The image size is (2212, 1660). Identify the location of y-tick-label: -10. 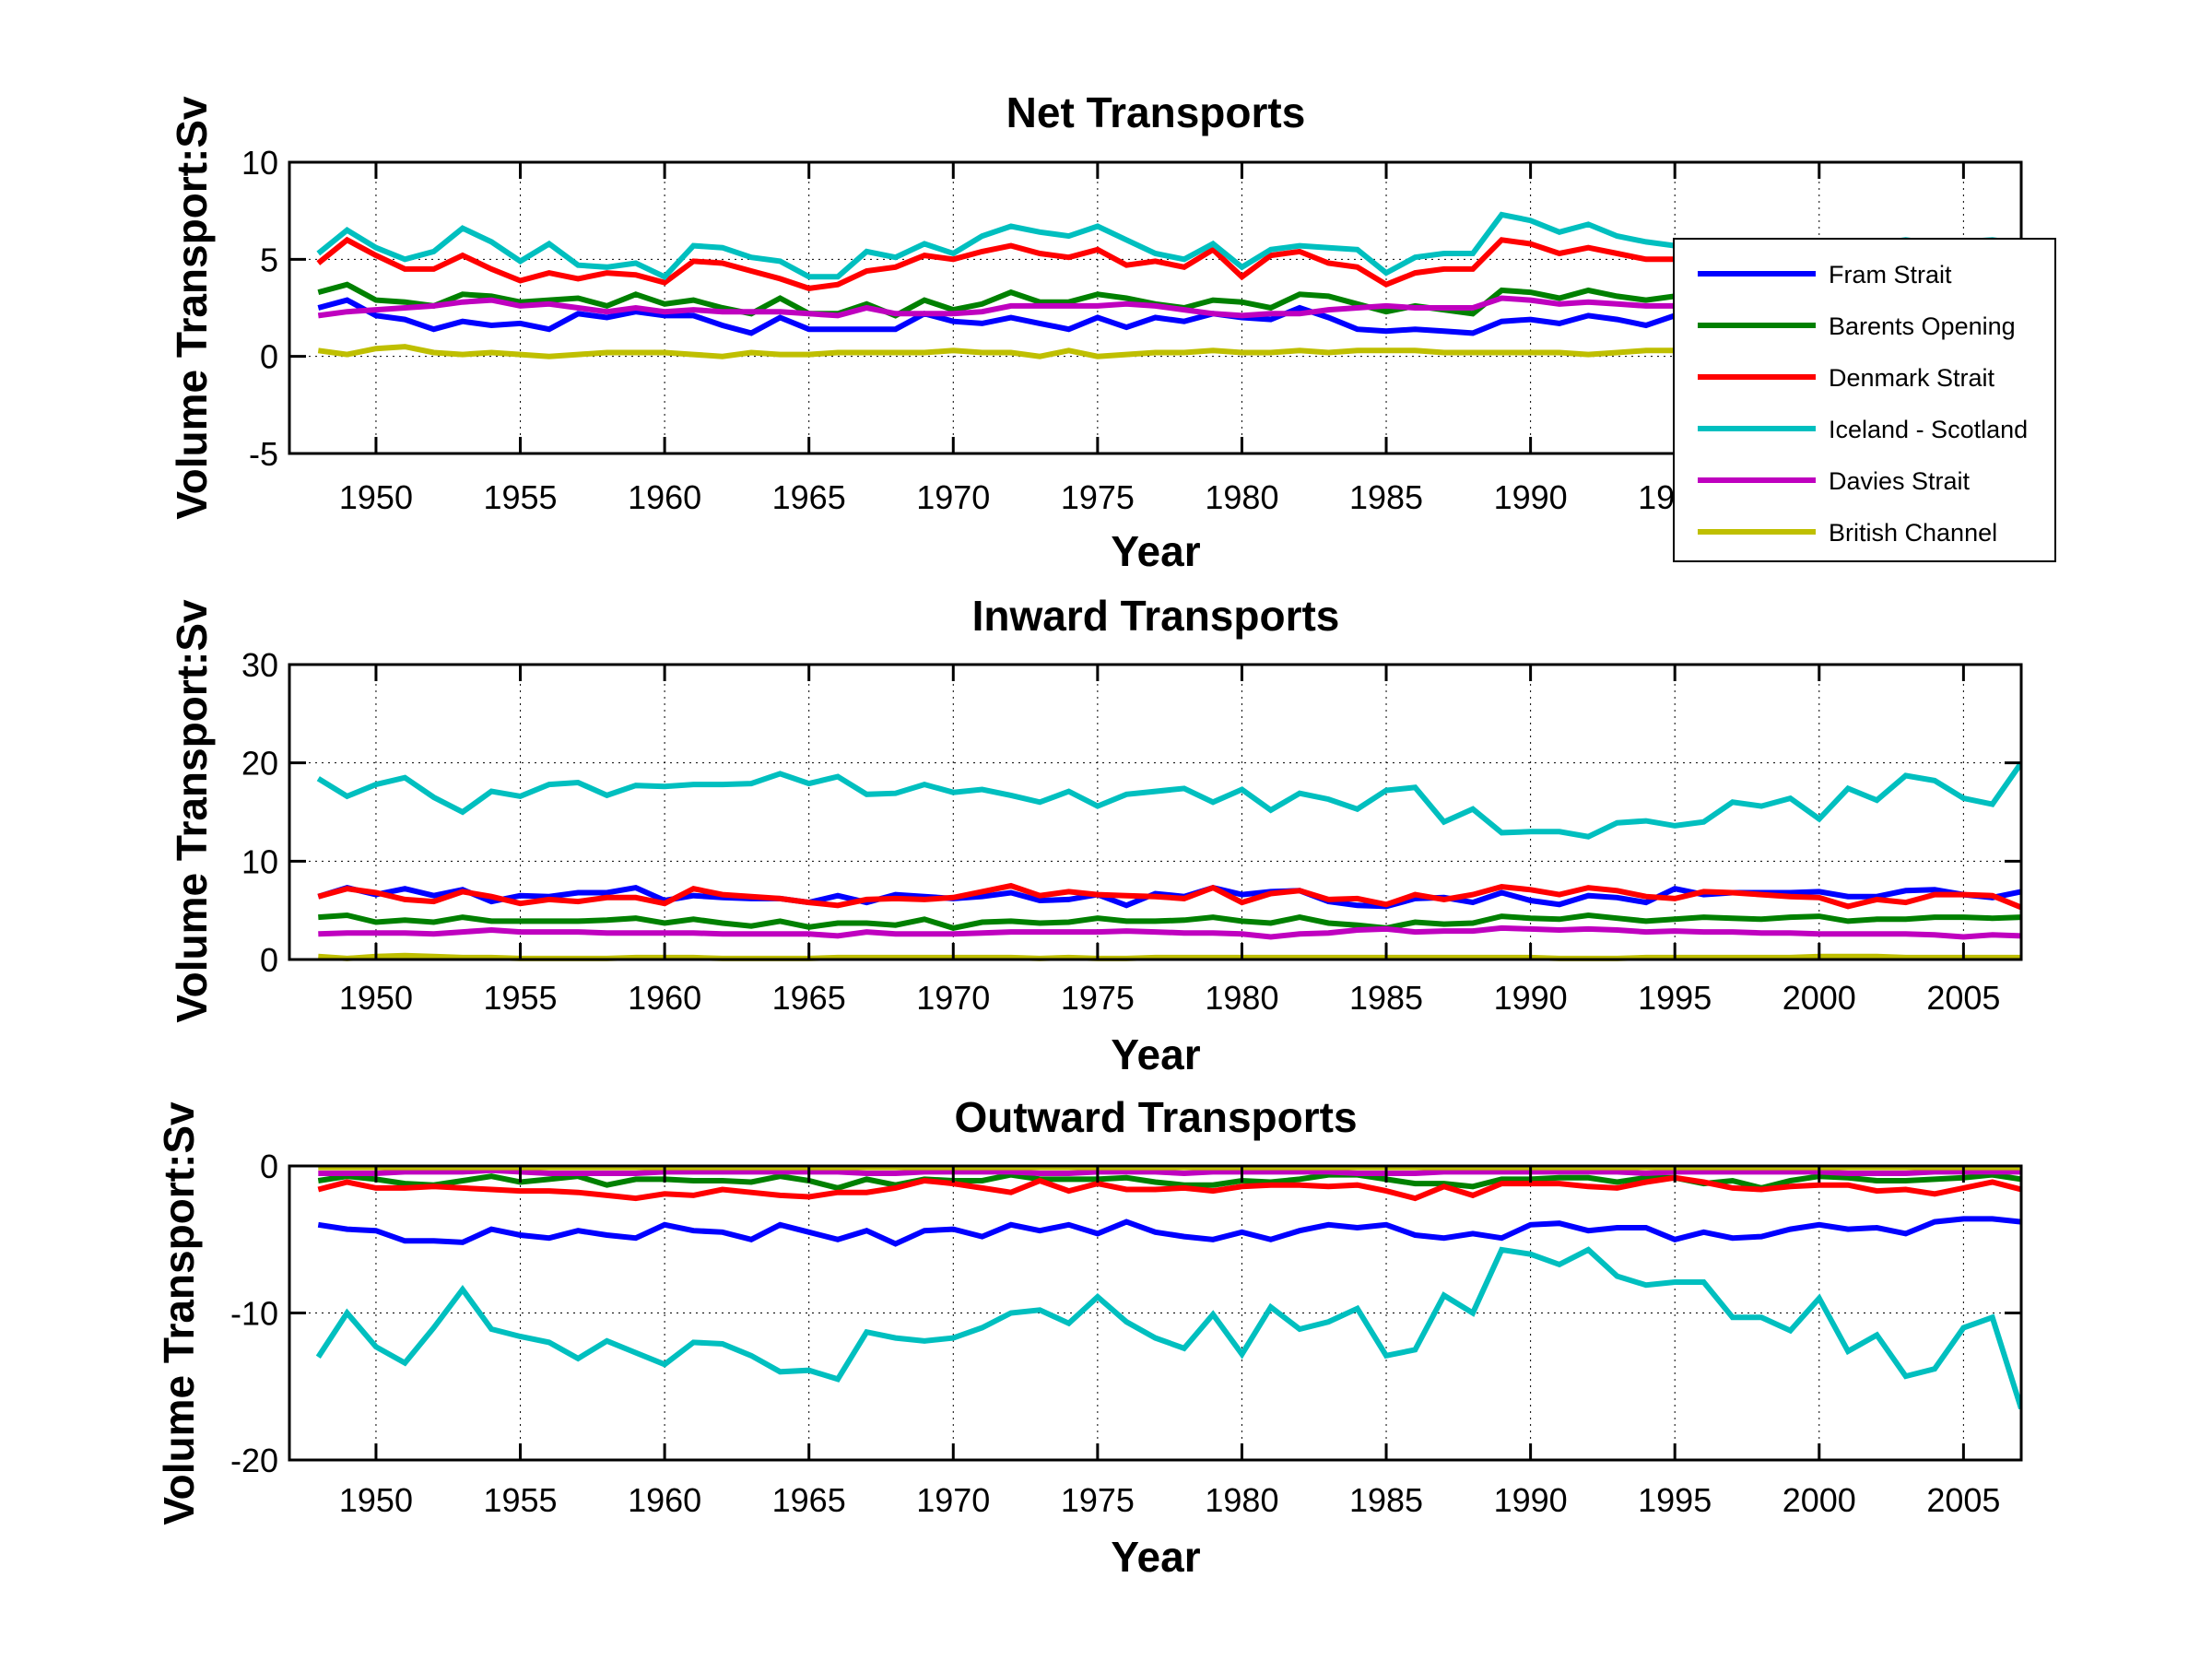
(254, 1314).